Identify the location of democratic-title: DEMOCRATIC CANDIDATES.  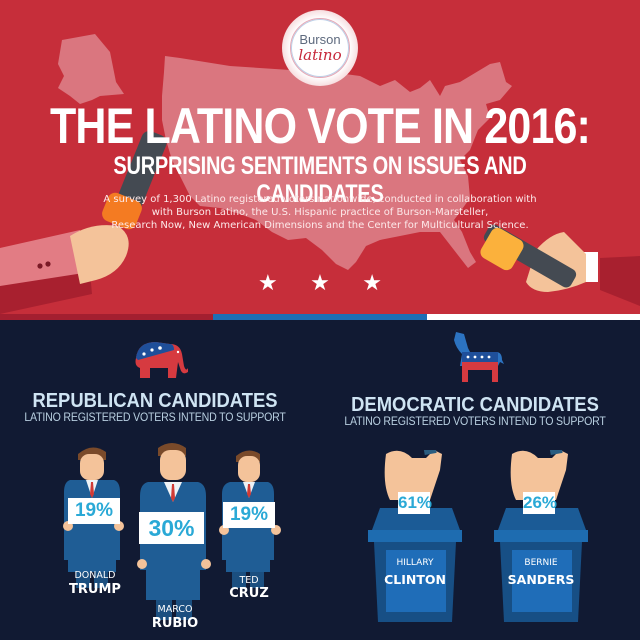
(475, 405).